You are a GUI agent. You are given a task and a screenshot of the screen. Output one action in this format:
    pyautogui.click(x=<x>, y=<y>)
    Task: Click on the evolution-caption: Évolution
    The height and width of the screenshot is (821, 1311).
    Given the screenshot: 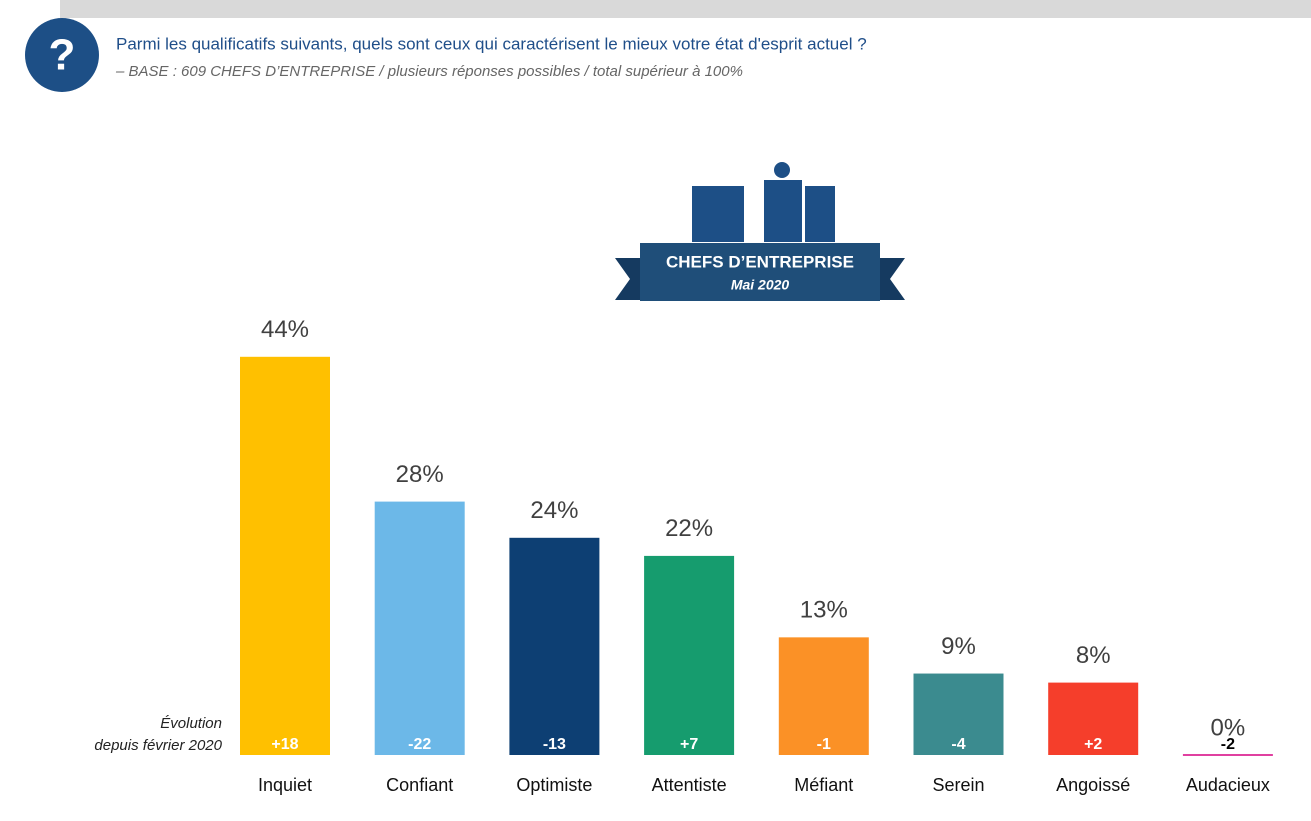 What is the action you would take?
    pyautogui.click(x=191, y=723)
    